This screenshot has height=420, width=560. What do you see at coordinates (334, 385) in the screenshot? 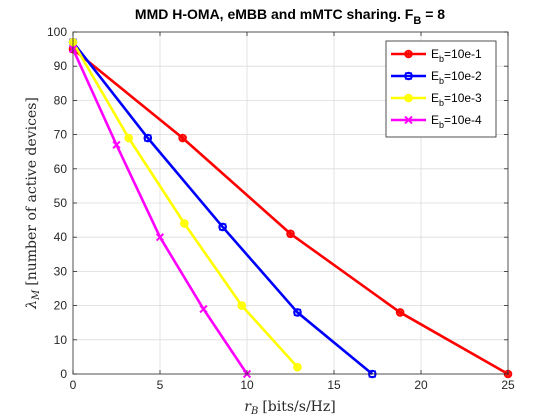
I see `x-tick-label: 15` at bounding box center [334, 385].